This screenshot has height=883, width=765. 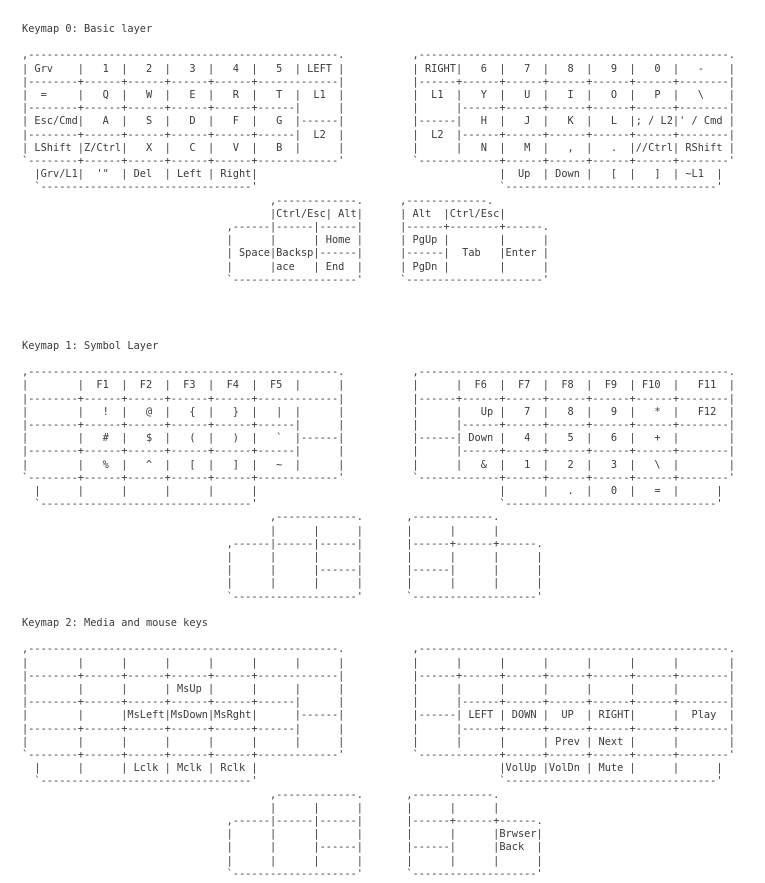 What do you see at coordinates (90, 345) in the screenshot?
I see `keymap-1-title: Keymap 1: Symbol Layer` at bounding box center [90, 345].